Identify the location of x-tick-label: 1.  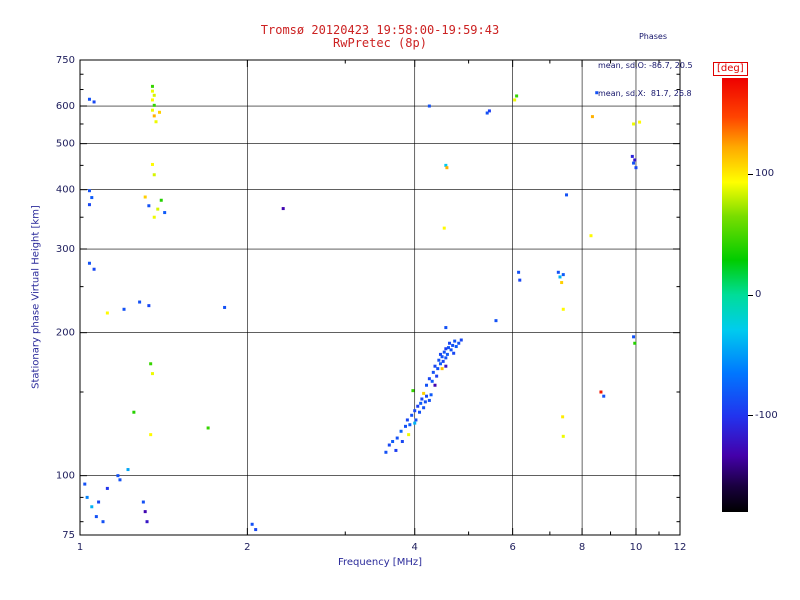
(80, 547).